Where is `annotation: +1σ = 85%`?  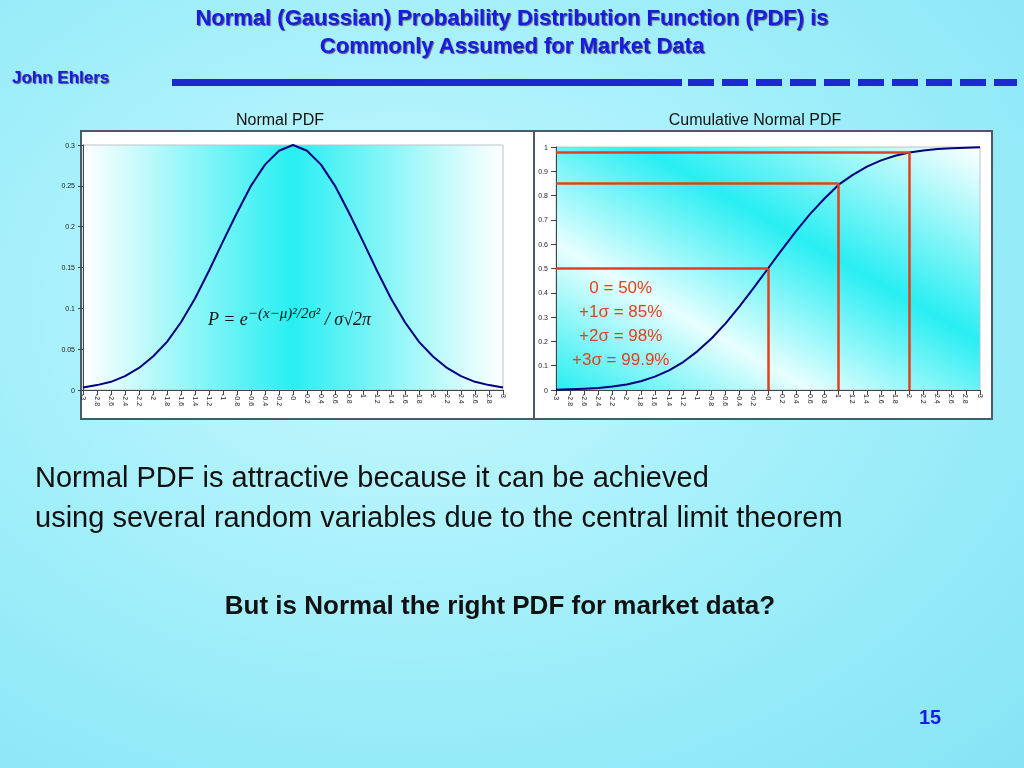 annotation: +1σ = 85% is located at coordinates (621, 311).